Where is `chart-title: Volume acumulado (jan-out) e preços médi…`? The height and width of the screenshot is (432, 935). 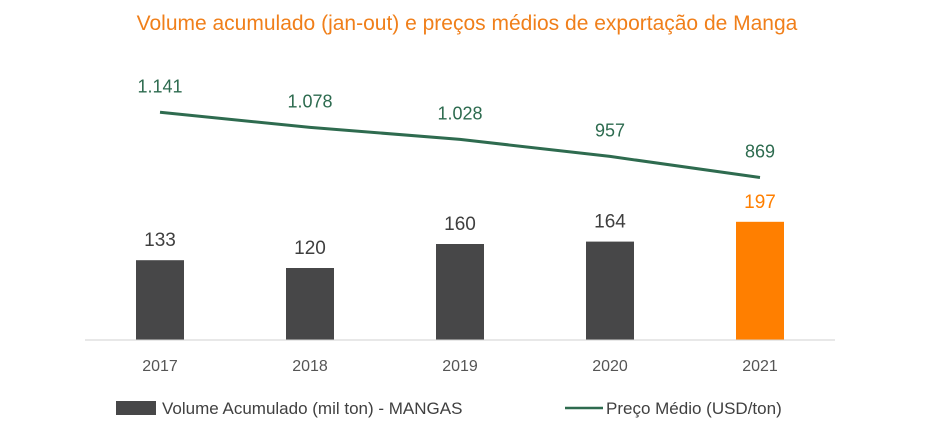 chart-title: Volume acumulado (jan-out) e preços médi… is located at coordinates (467, 23).